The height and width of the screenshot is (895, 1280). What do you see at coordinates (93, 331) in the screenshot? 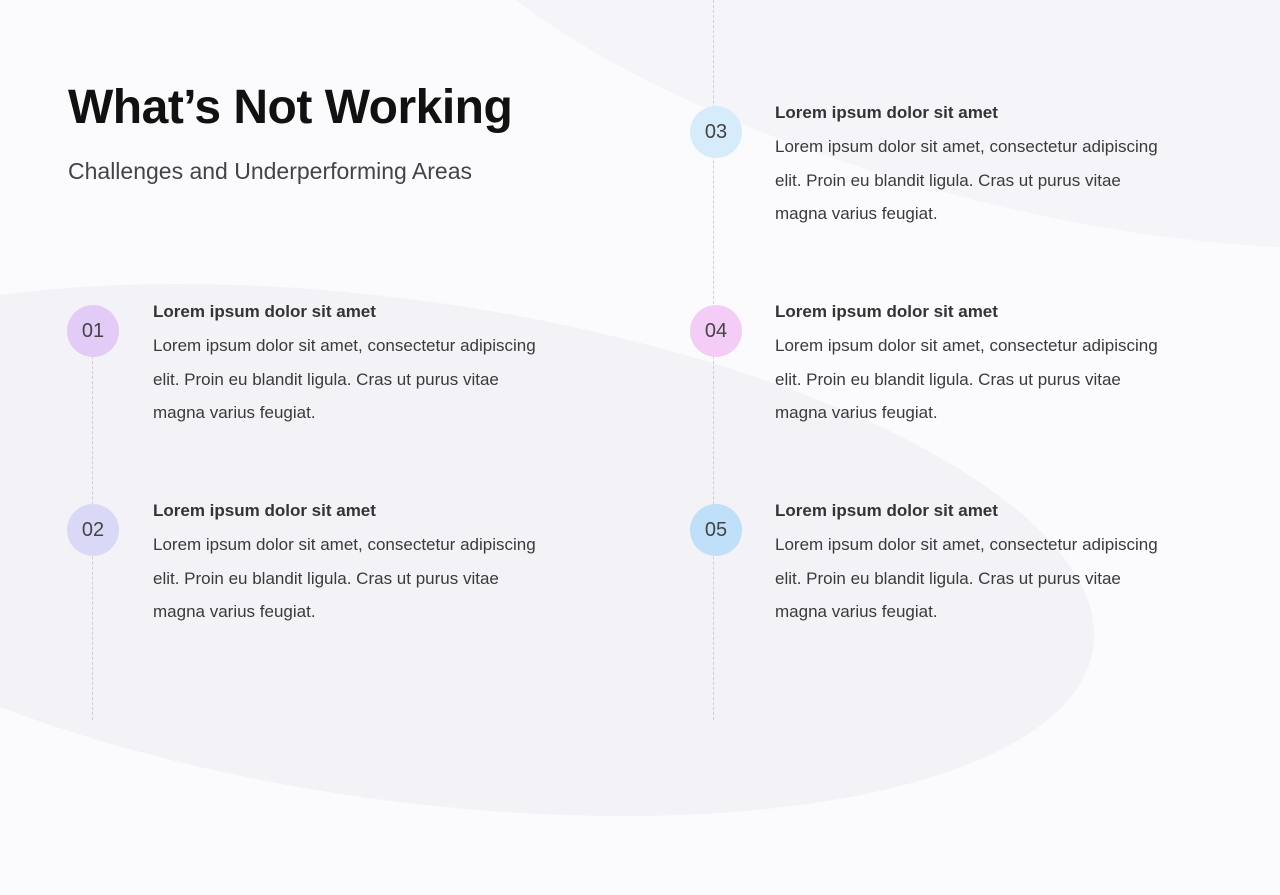
I see `step-number-badge: 01` at bounding box center [93, 331].